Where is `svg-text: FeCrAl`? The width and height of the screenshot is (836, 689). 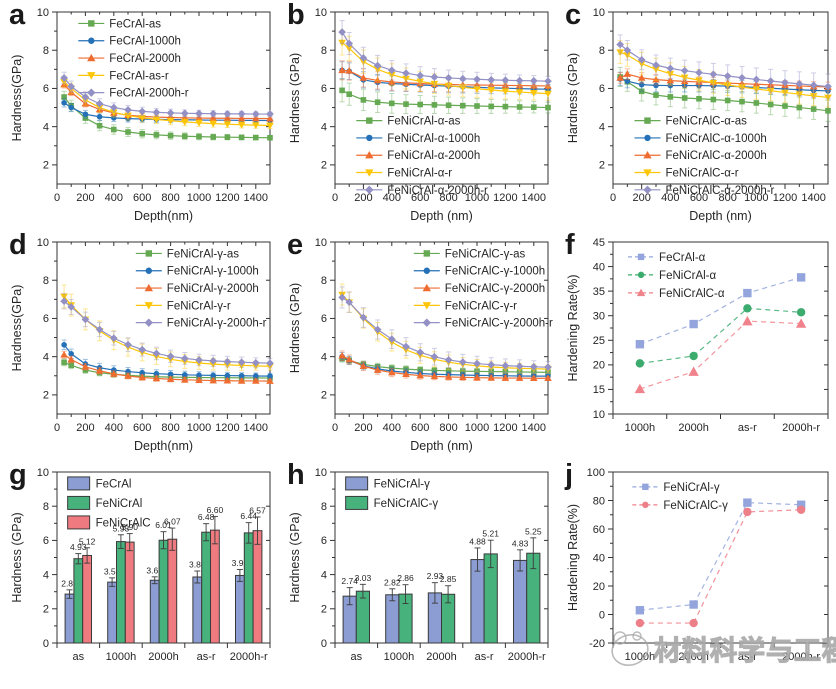
svg-text: FeCrAl is located at coordinates (114, 484).